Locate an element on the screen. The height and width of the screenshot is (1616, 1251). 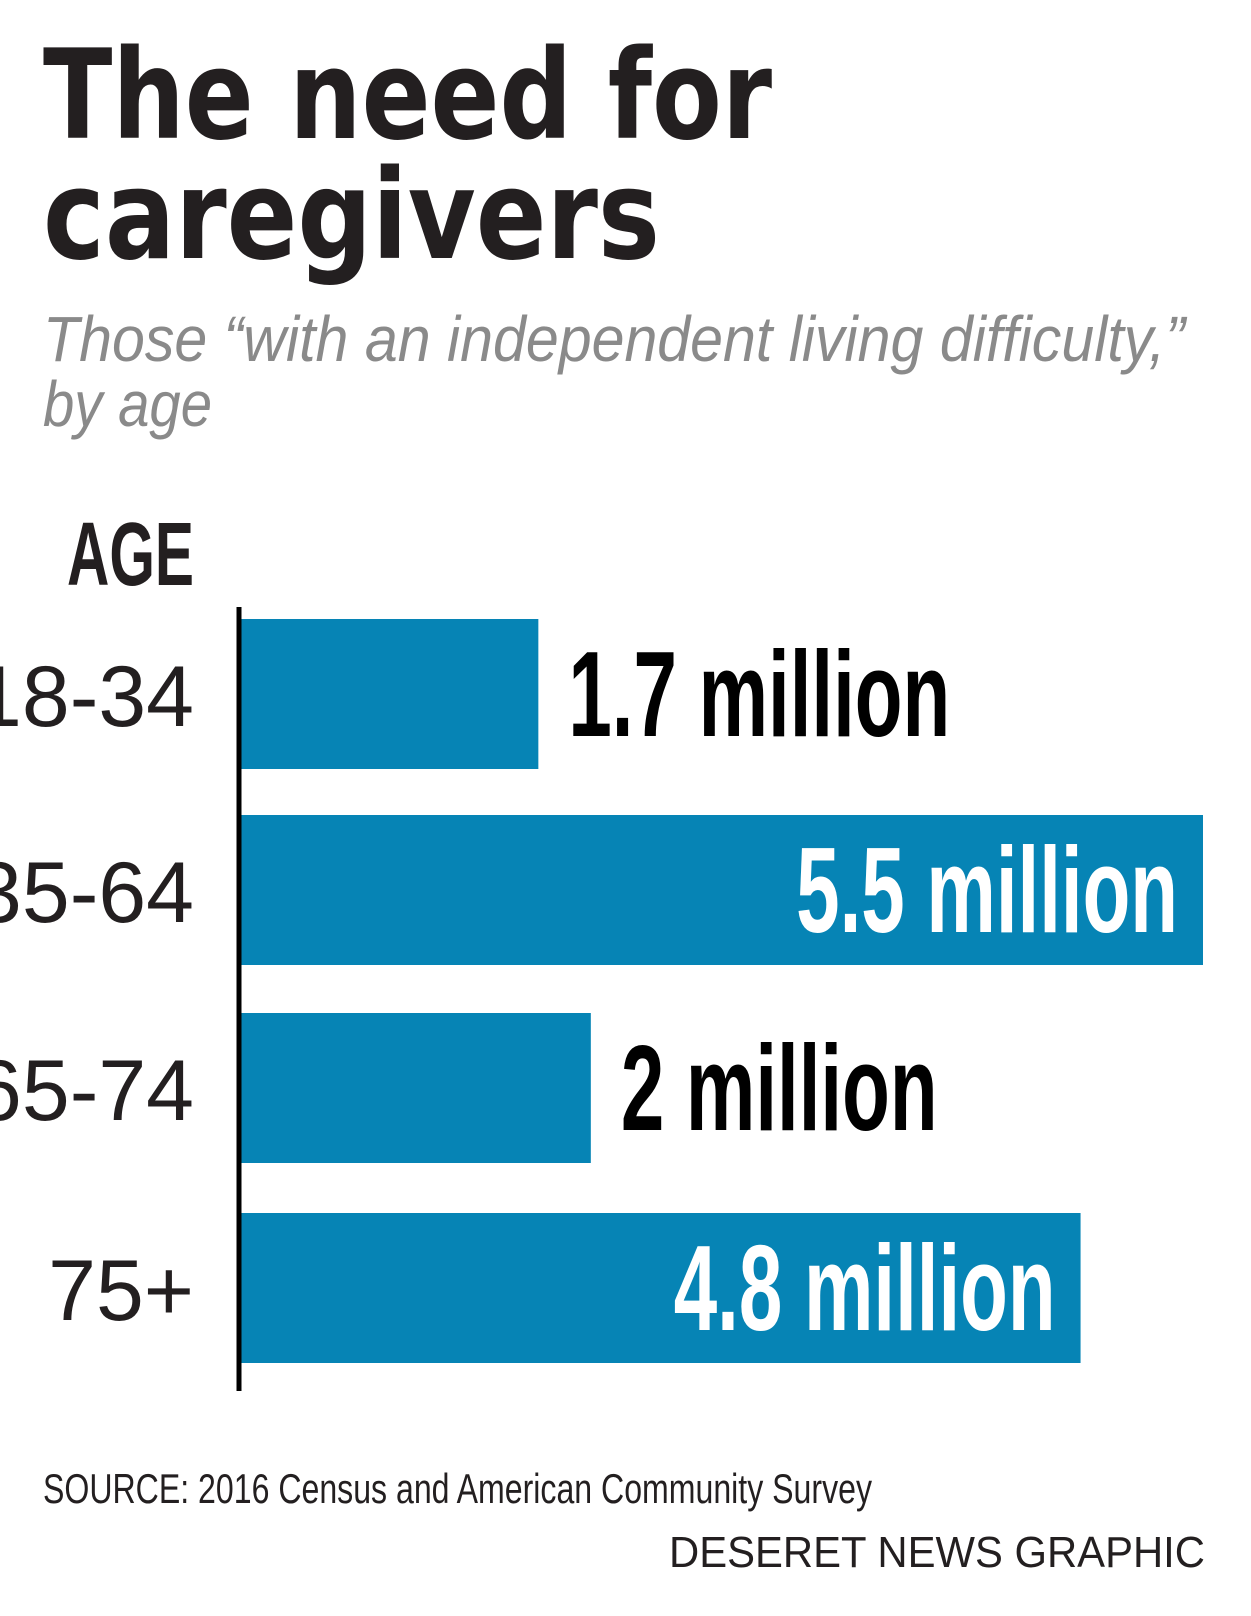
graphic-credit: DESERET NEWS GRAPHIC is located at coordinates (937, 1552).